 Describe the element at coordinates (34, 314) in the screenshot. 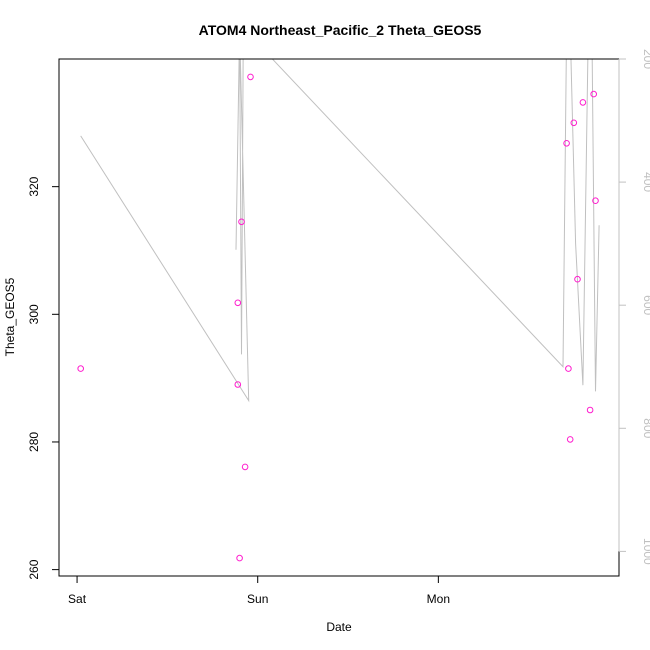

I see `y-tick-label: 300` at that location.